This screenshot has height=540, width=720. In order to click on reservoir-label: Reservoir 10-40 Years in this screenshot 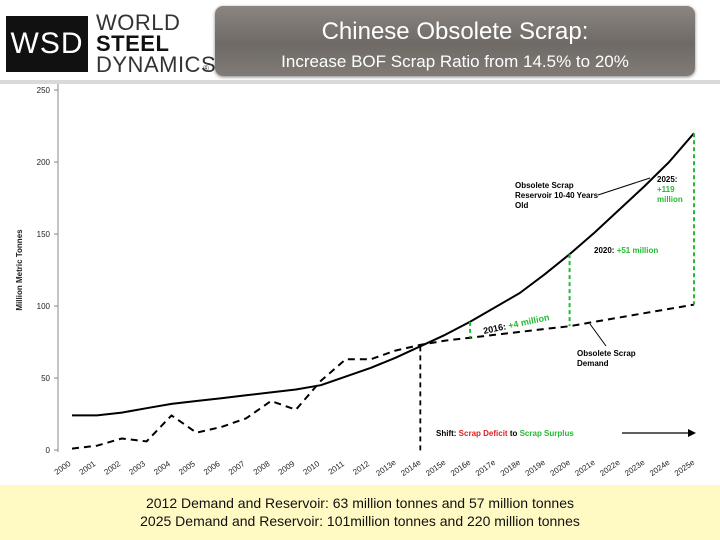, I will do `click(557, 195)`.